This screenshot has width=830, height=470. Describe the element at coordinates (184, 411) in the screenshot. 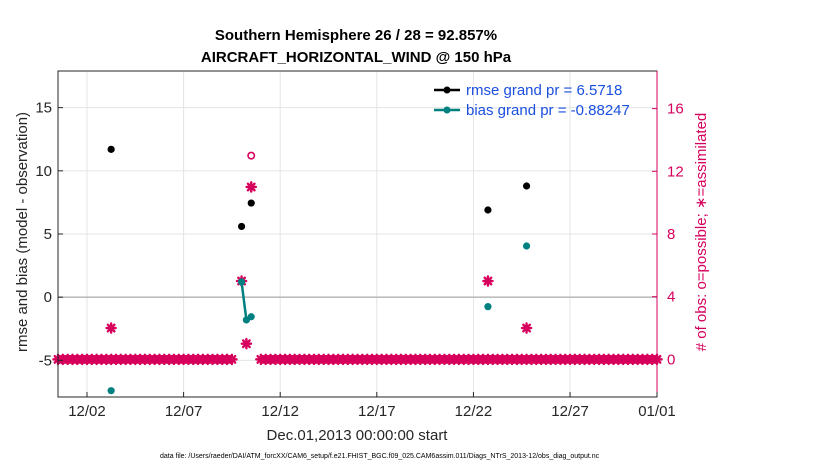

I see `x-tick-label: 12/07` at that location.